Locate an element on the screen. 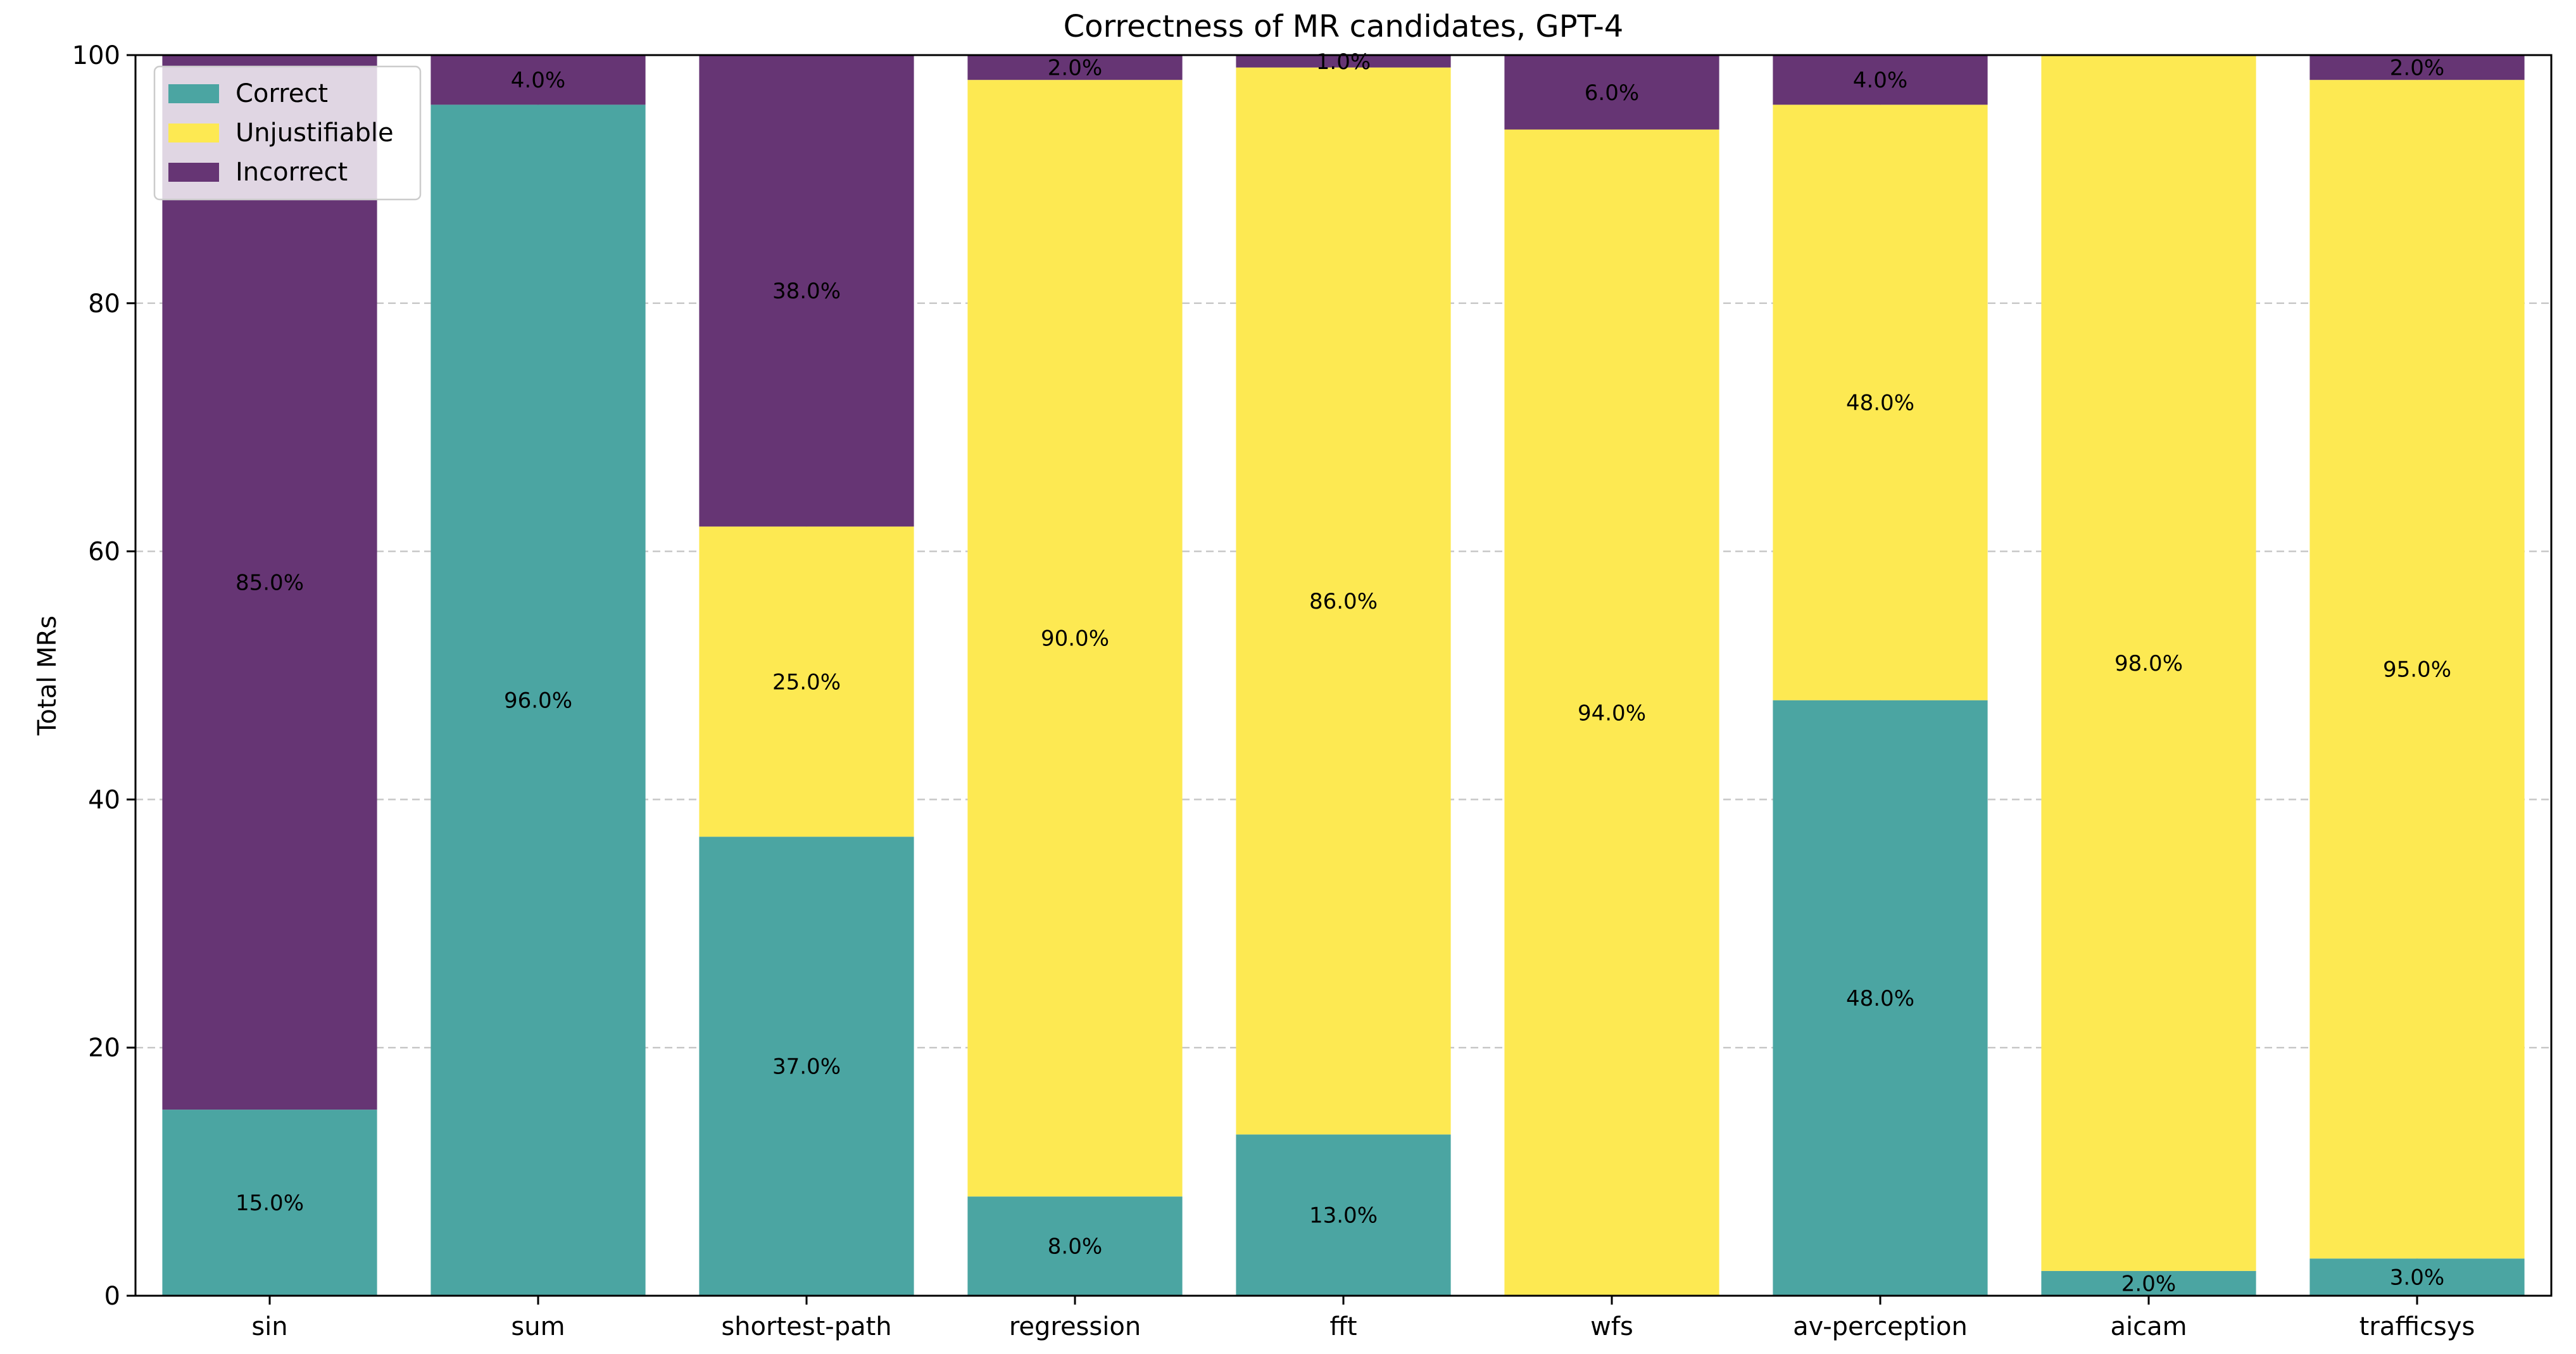 The image size is (2576, 1354). data-label: 90.0% is located at coordinates (1075, 639).